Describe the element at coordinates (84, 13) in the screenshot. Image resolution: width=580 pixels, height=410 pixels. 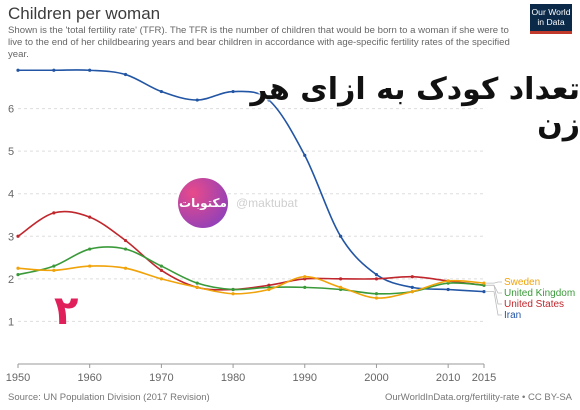
I see `chart-title: Children per woman` at that location.